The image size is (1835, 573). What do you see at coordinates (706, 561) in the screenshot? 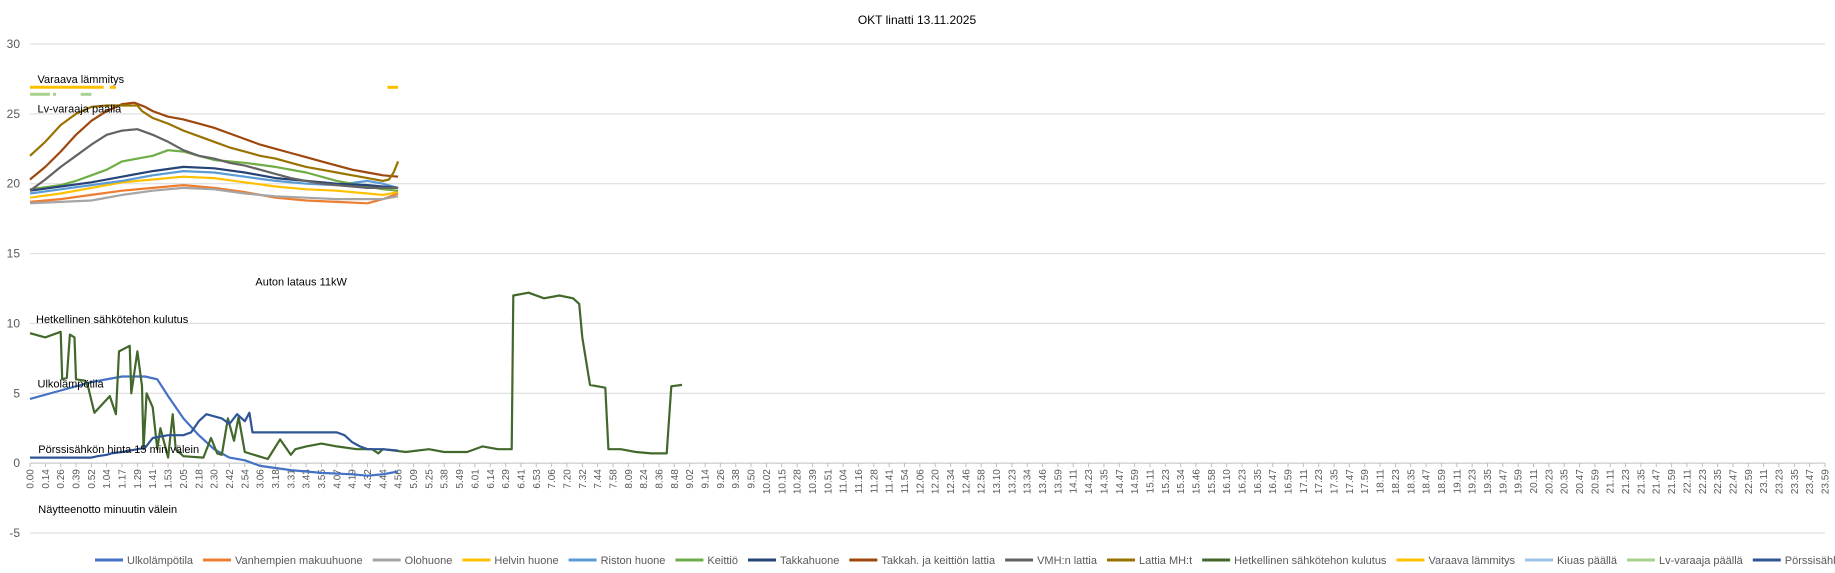
I see `legend-item: Keittiö` at bounding box center [706, 561].